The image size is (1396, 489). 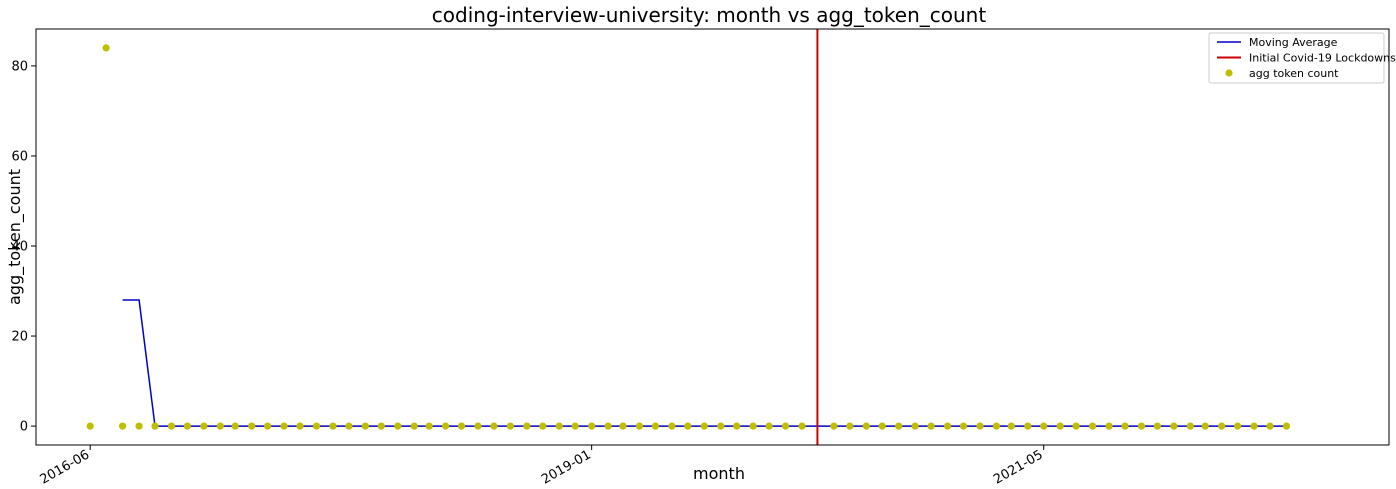 I want to click on y-tick-label: 60, so click(x=19, y=156).